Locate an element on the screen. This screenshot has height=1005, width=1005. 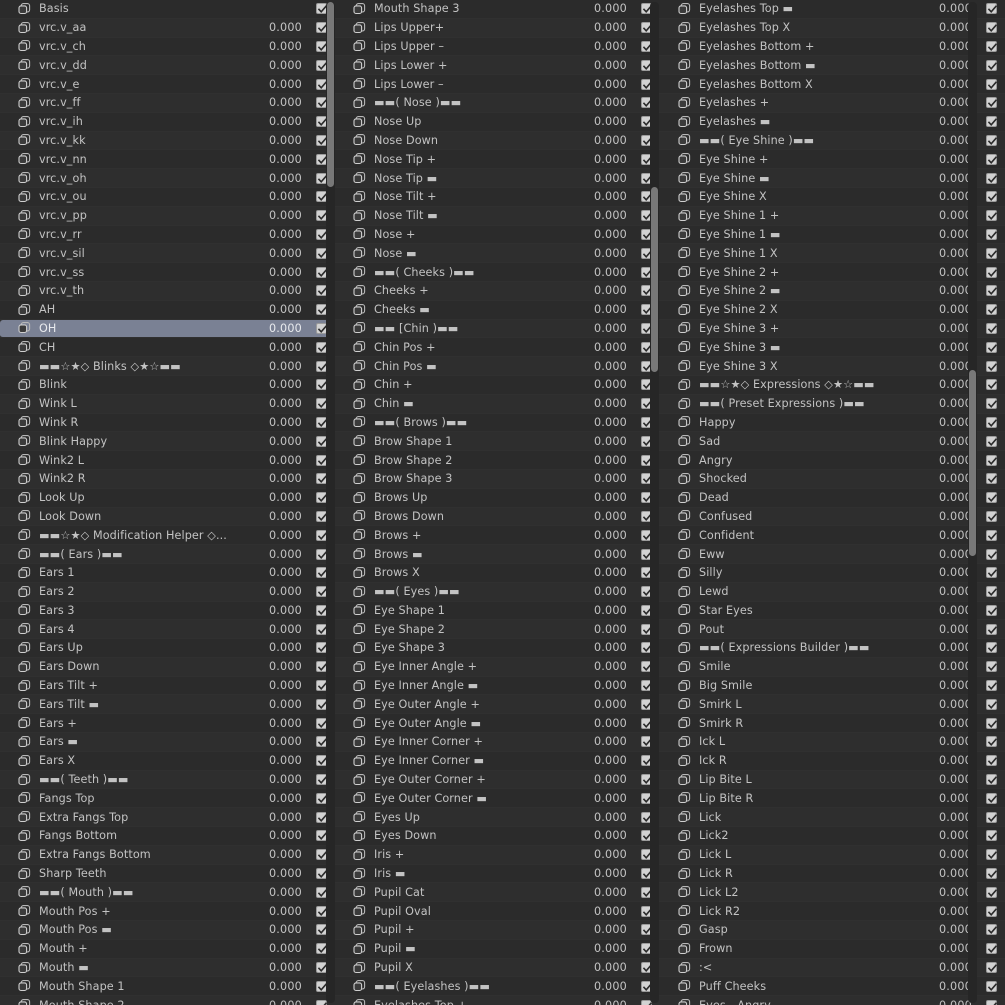
shape-key-row: Eye Shine + 0.000 is located at coordinates (832, 160).